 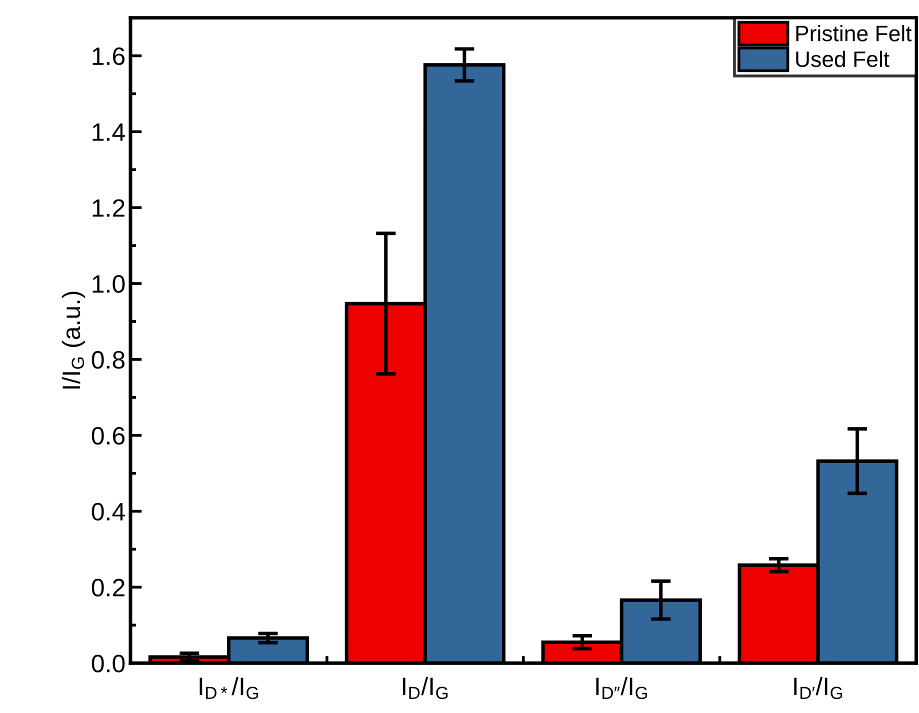 What do you see at coordinates (622, 688) in the screenshot?
I see `x-tick-label: I$_{D″}$/I$_{G}$` at bounding box center [622, 688].